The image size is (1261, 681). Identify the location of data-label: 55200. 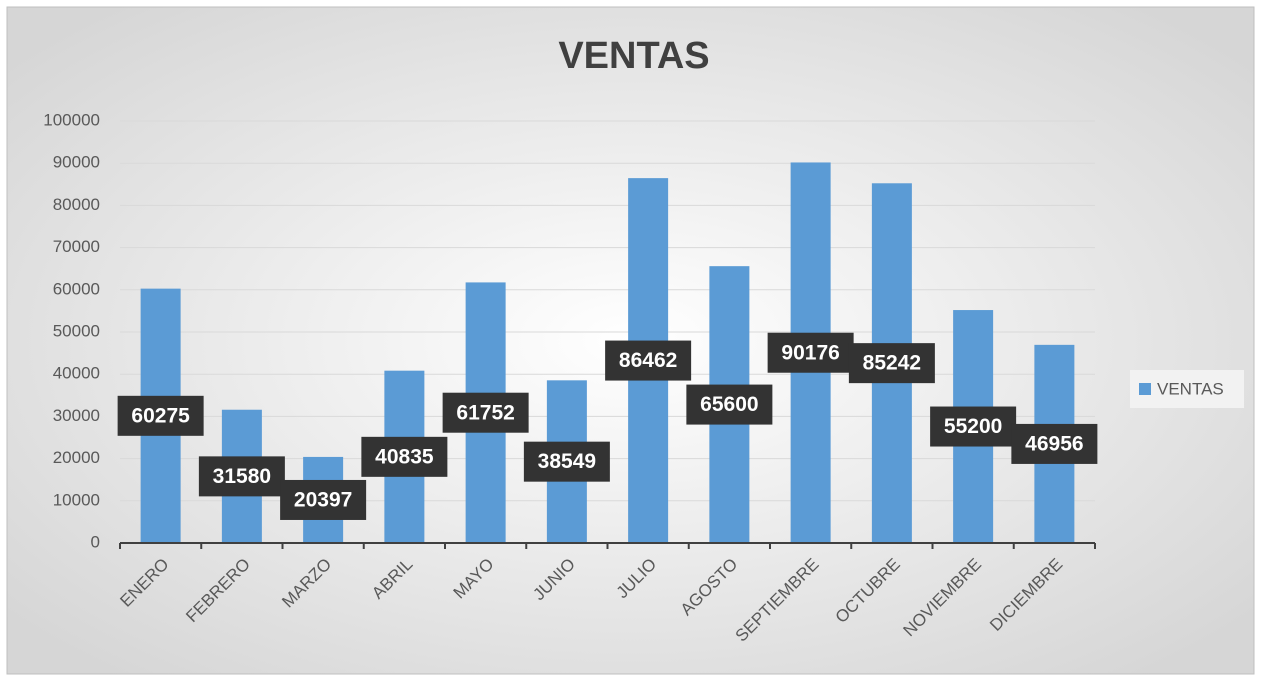
(973, 426).